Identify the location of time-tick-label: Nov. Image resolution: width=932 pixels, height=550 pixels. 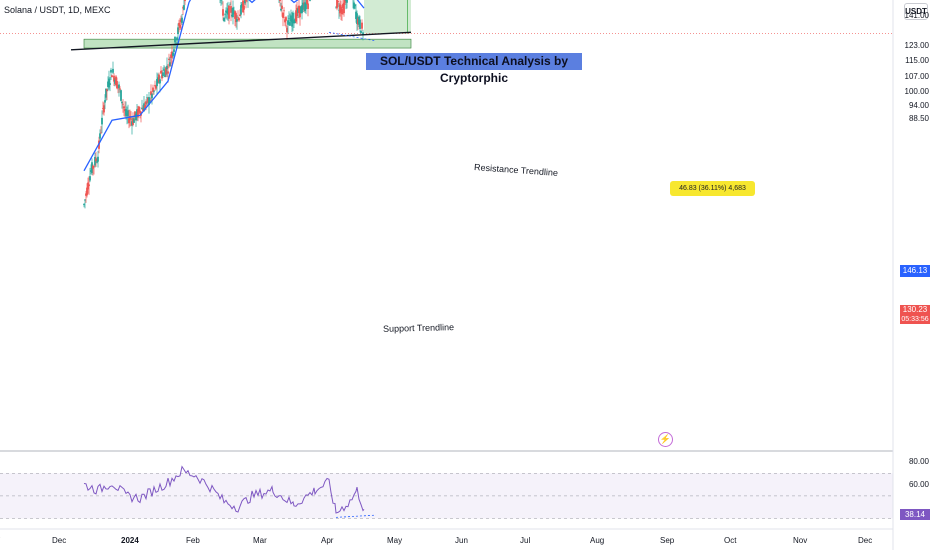
(800, 540).